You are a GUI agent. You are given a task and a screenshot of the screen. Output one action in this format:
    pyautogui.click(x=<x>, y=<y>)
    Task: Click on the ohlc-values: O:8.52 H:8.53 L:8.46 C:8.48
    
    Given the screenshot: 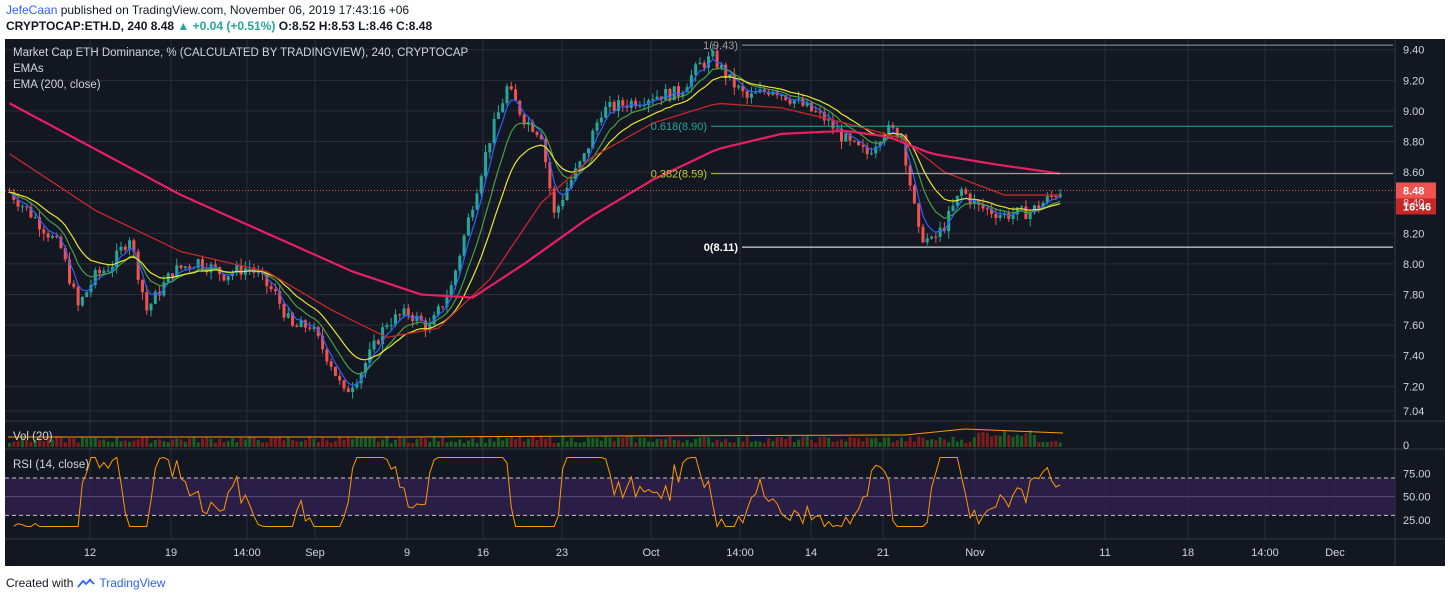 What is the action you would take?
    pyautogui.click(x=355, y=26)
    